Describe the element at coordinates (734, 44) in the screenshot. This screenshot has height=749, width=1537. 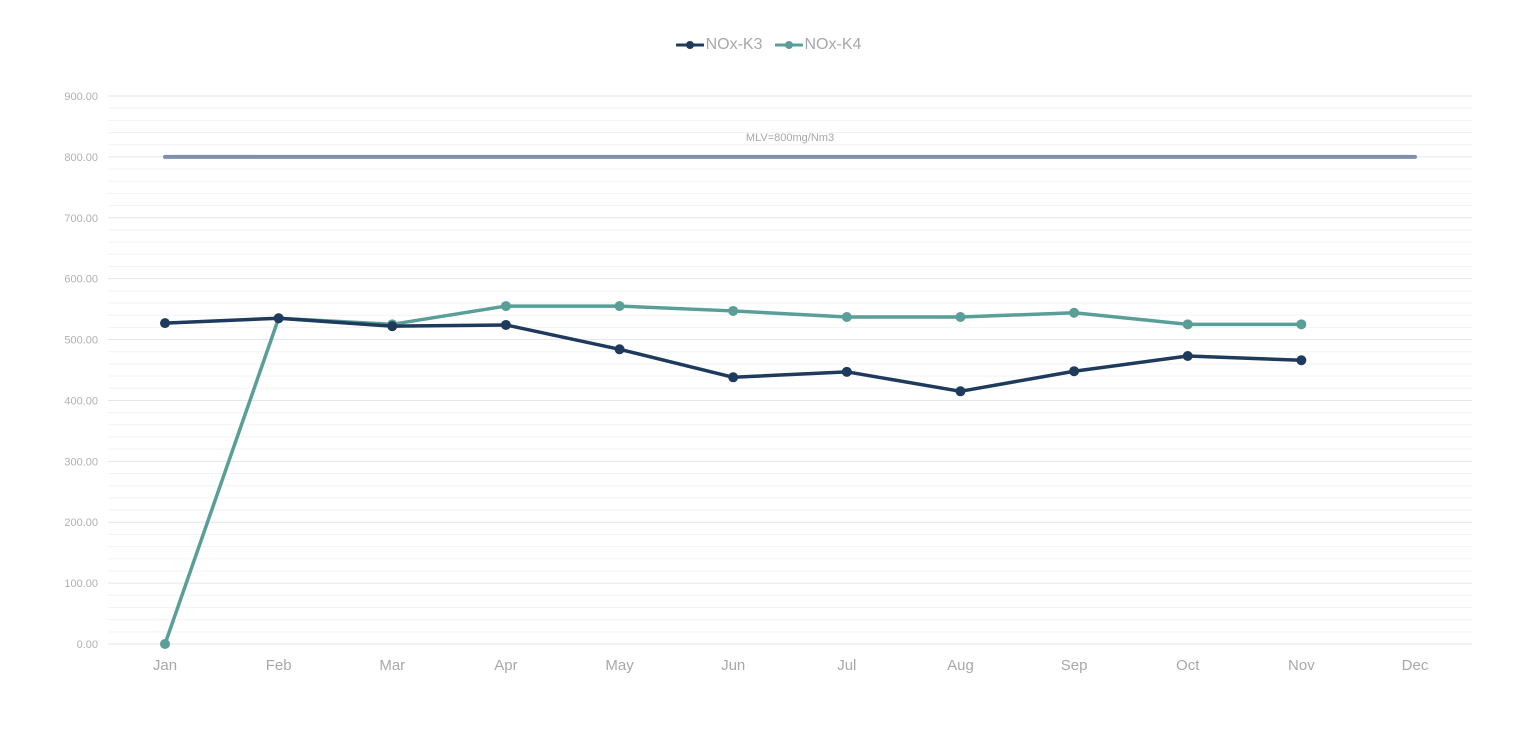
I see `legend-label-nox-k3: NOx-K3` at that location.